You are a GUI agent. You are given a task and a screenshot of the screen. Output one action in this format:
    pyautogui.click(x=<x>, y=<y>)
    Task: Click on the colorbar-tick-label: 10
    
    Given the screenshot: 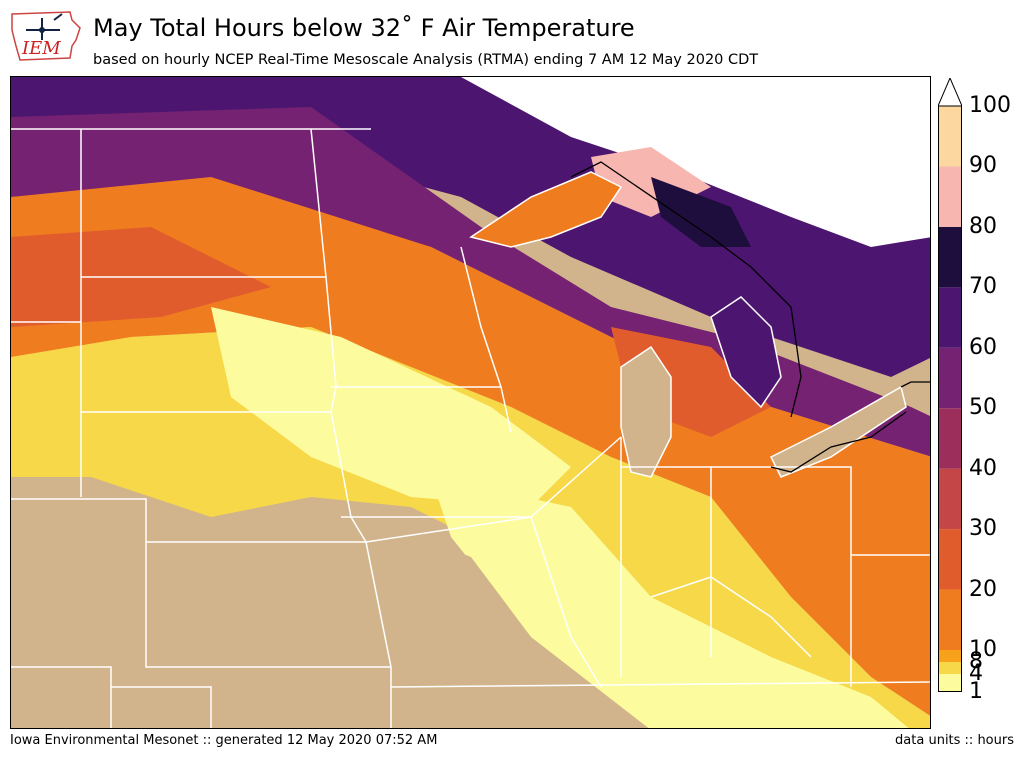 What is the action you would take?
    pyautogui.click(x=983, y=649)
    